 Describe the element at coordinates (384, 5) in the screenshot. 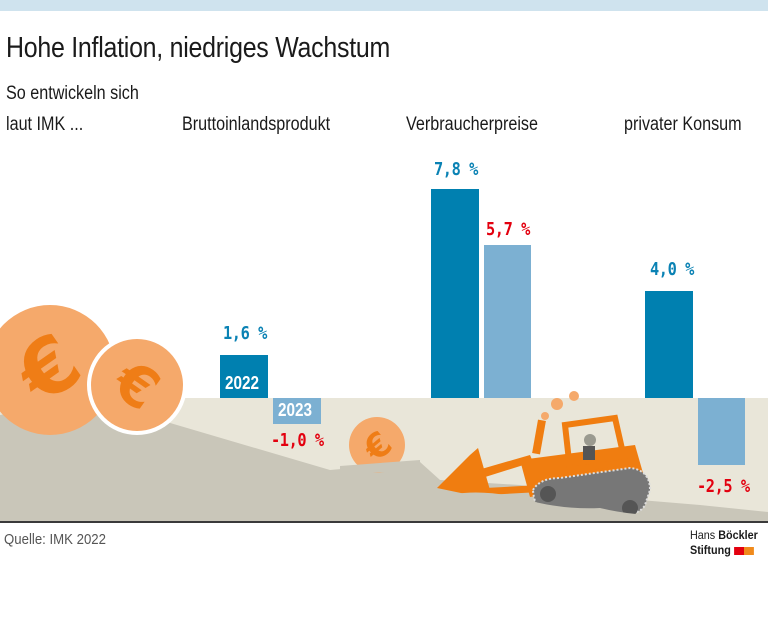

I see `top-band` at that location.